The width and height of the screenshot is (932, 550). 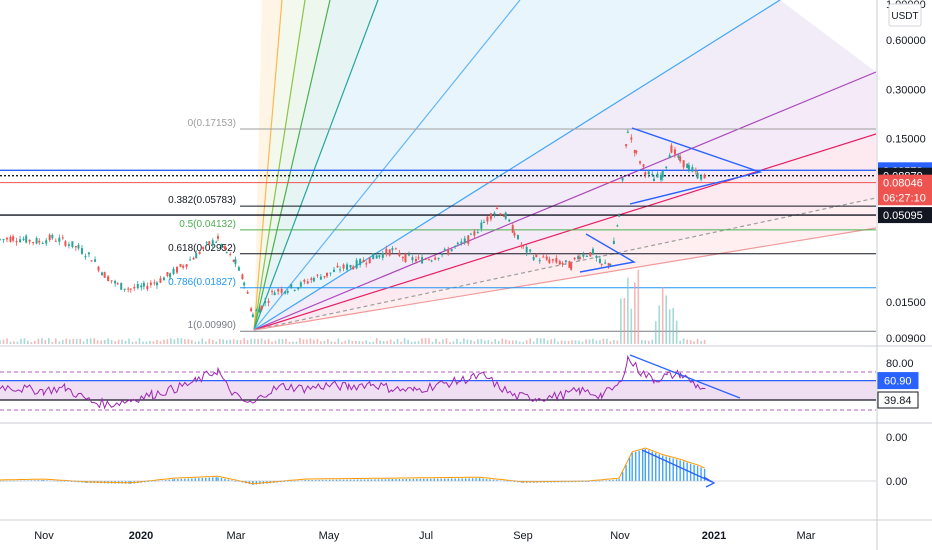 I want to click on fib-level-label: 0.5(0.04132), so click(x=207, y=224).